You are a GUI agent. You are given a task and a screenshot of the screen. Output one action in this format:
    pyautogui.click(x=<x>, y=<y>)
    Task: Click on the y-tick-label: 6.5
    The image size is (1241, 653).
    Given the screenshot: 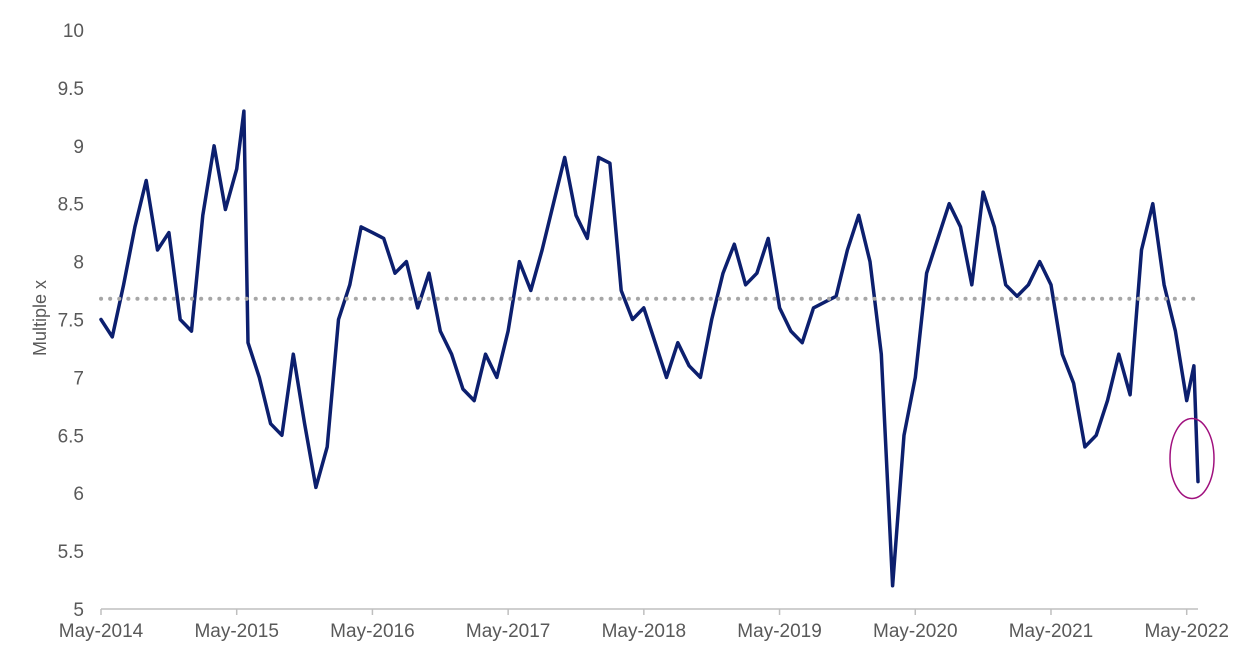 What is the action you would take?
    pyautogui.click(x=71, y=436)
    